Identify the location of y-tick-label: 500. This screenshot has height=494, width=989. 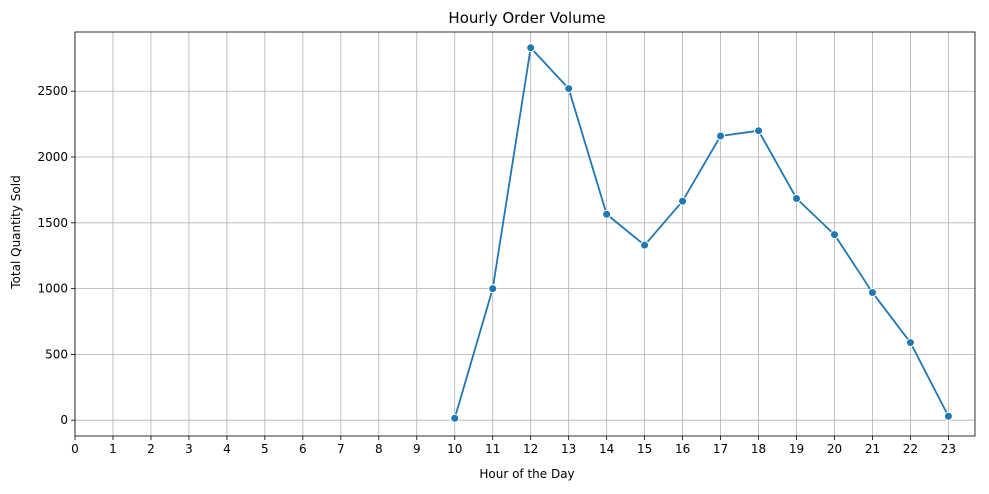
(56, 354).